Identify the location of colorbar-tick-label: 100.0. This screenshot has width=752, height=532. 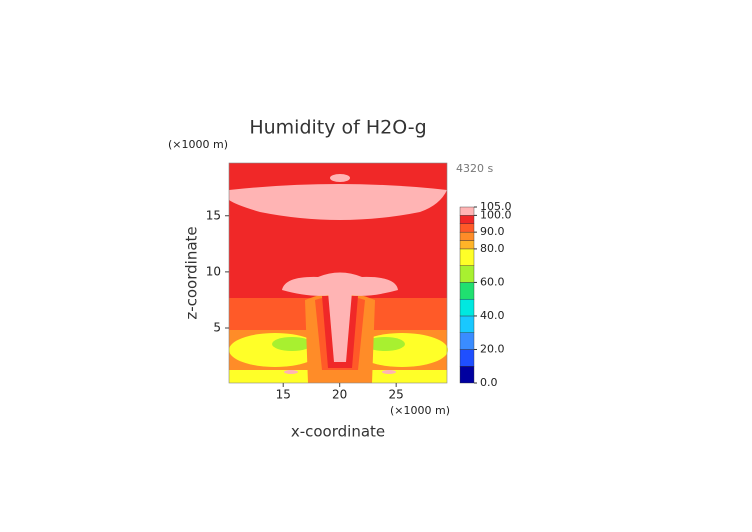
(496, 214).